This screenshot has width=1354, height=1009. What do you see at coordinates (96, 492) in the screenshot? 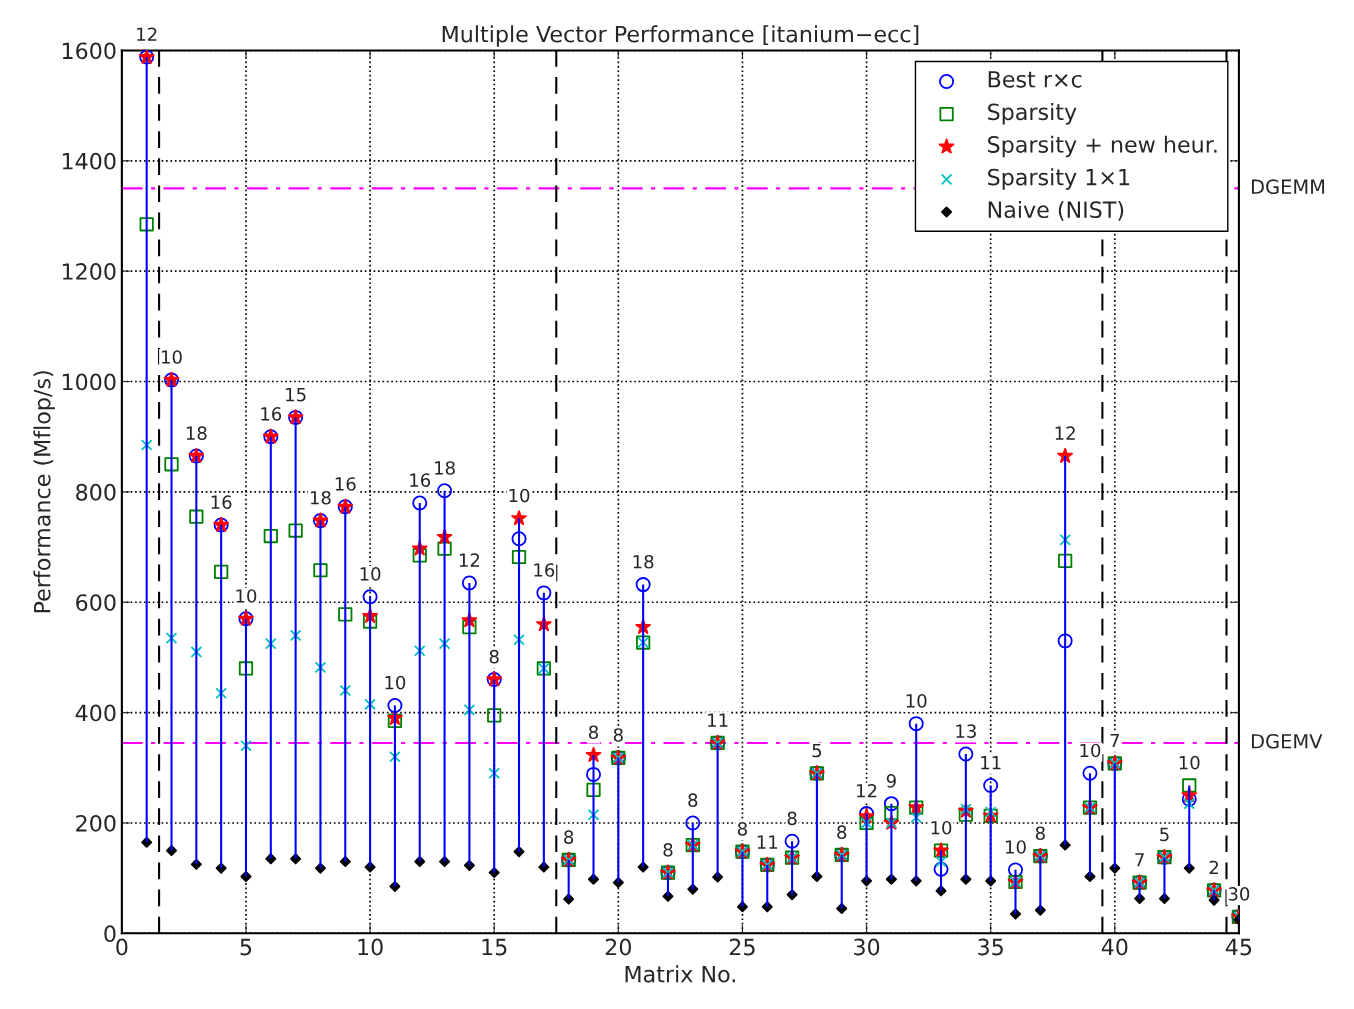
I see `y-tick-label: 800` at bounding box center [96, 492].